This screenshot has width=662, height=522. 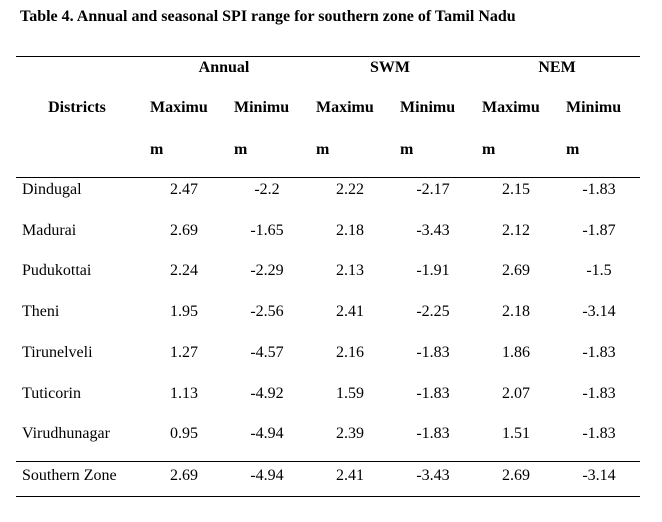 What do you see at coordinates (350, 189) in the screenshot?
I see `table-cell-swm-max: 2.22` at bounding box center [350, 189].